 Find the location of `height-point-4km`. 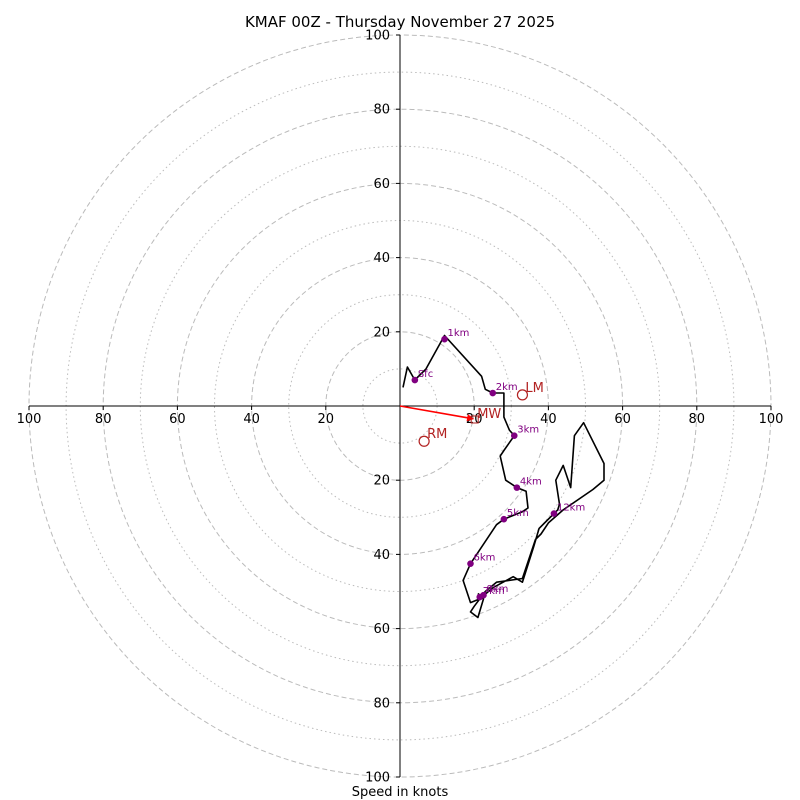

height-point-4km is located at coordinates (517, 487).